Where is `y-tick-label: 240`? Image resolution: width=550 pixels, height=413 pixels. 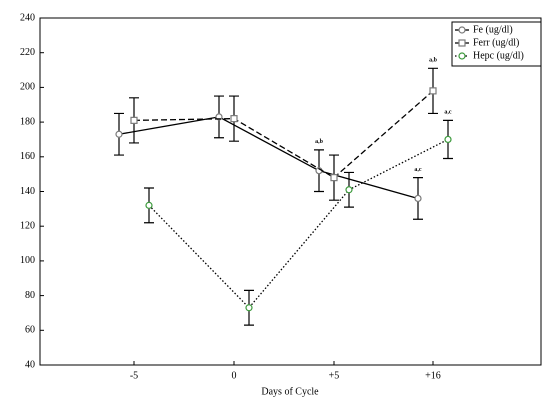
y-tick-label: 240 is located at coordinates (27, 17).